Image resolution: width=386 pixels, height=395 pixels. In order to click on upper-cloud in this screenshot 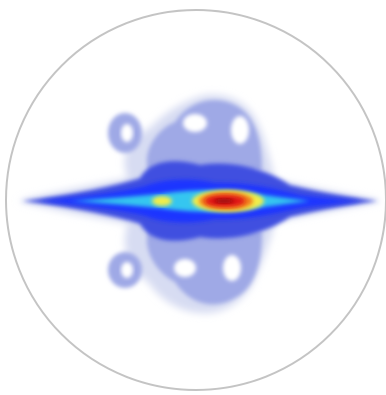, I will do `click(204, 137)`.